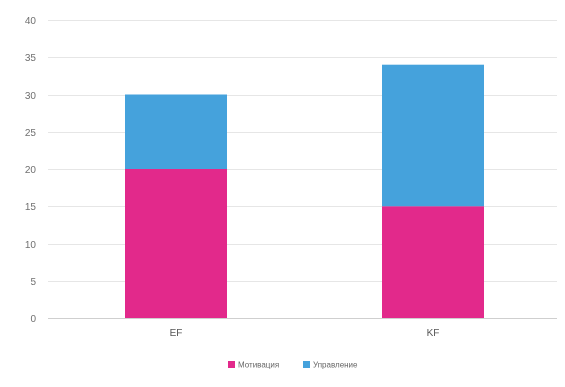 The width and height of the screenshot is (565, 387). I want to click on y-tick-label: 0, so click(33, 319).